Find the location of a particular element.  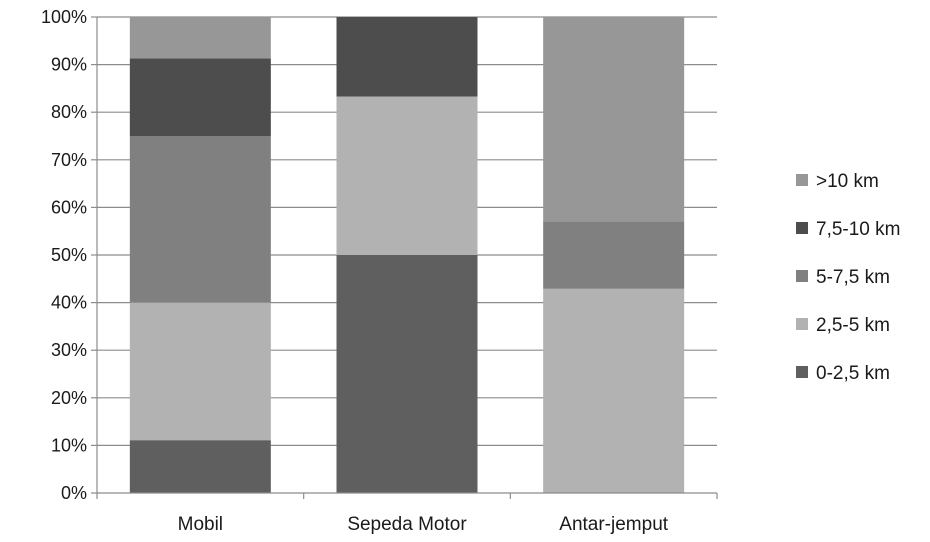

x-category-label: Sepeda Motor is located at coordinates (407, 524).